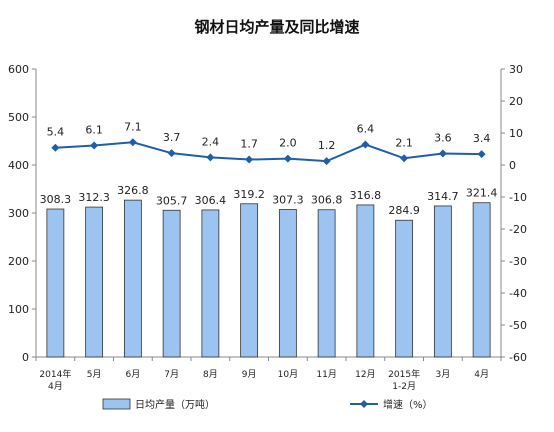  Describe the element at coordinates (288, 143) in the screenshot. I see `growth-value-label: 2.0` at that location.